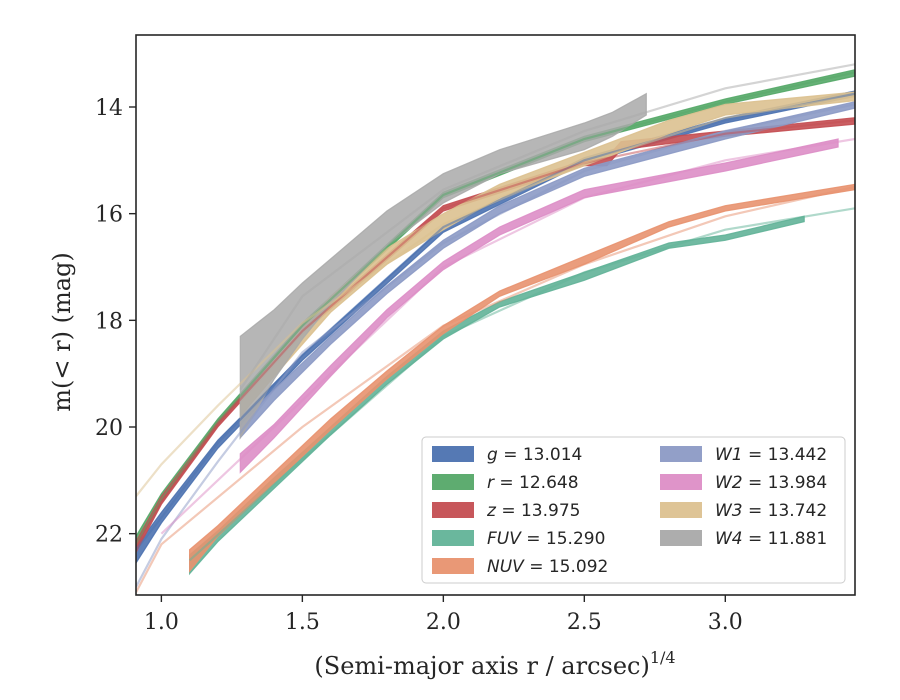 This screenshot has width=900, height=700. Describe the element at coordinates (681, 454) in the screenshot. I see `legend-swatch-w1` at that location.